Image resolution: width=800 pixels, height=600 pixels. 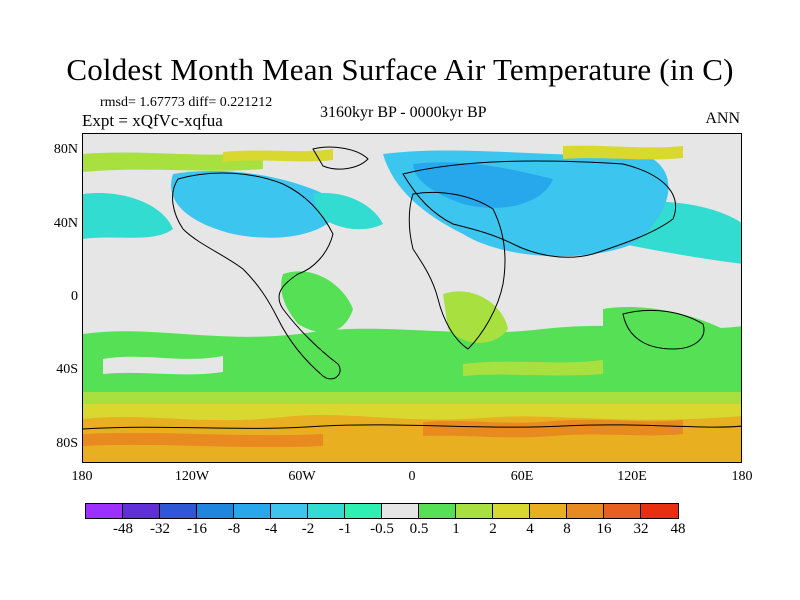 I want to click on colorbar-tick-label: -0.5, so click(x=382, y=529).